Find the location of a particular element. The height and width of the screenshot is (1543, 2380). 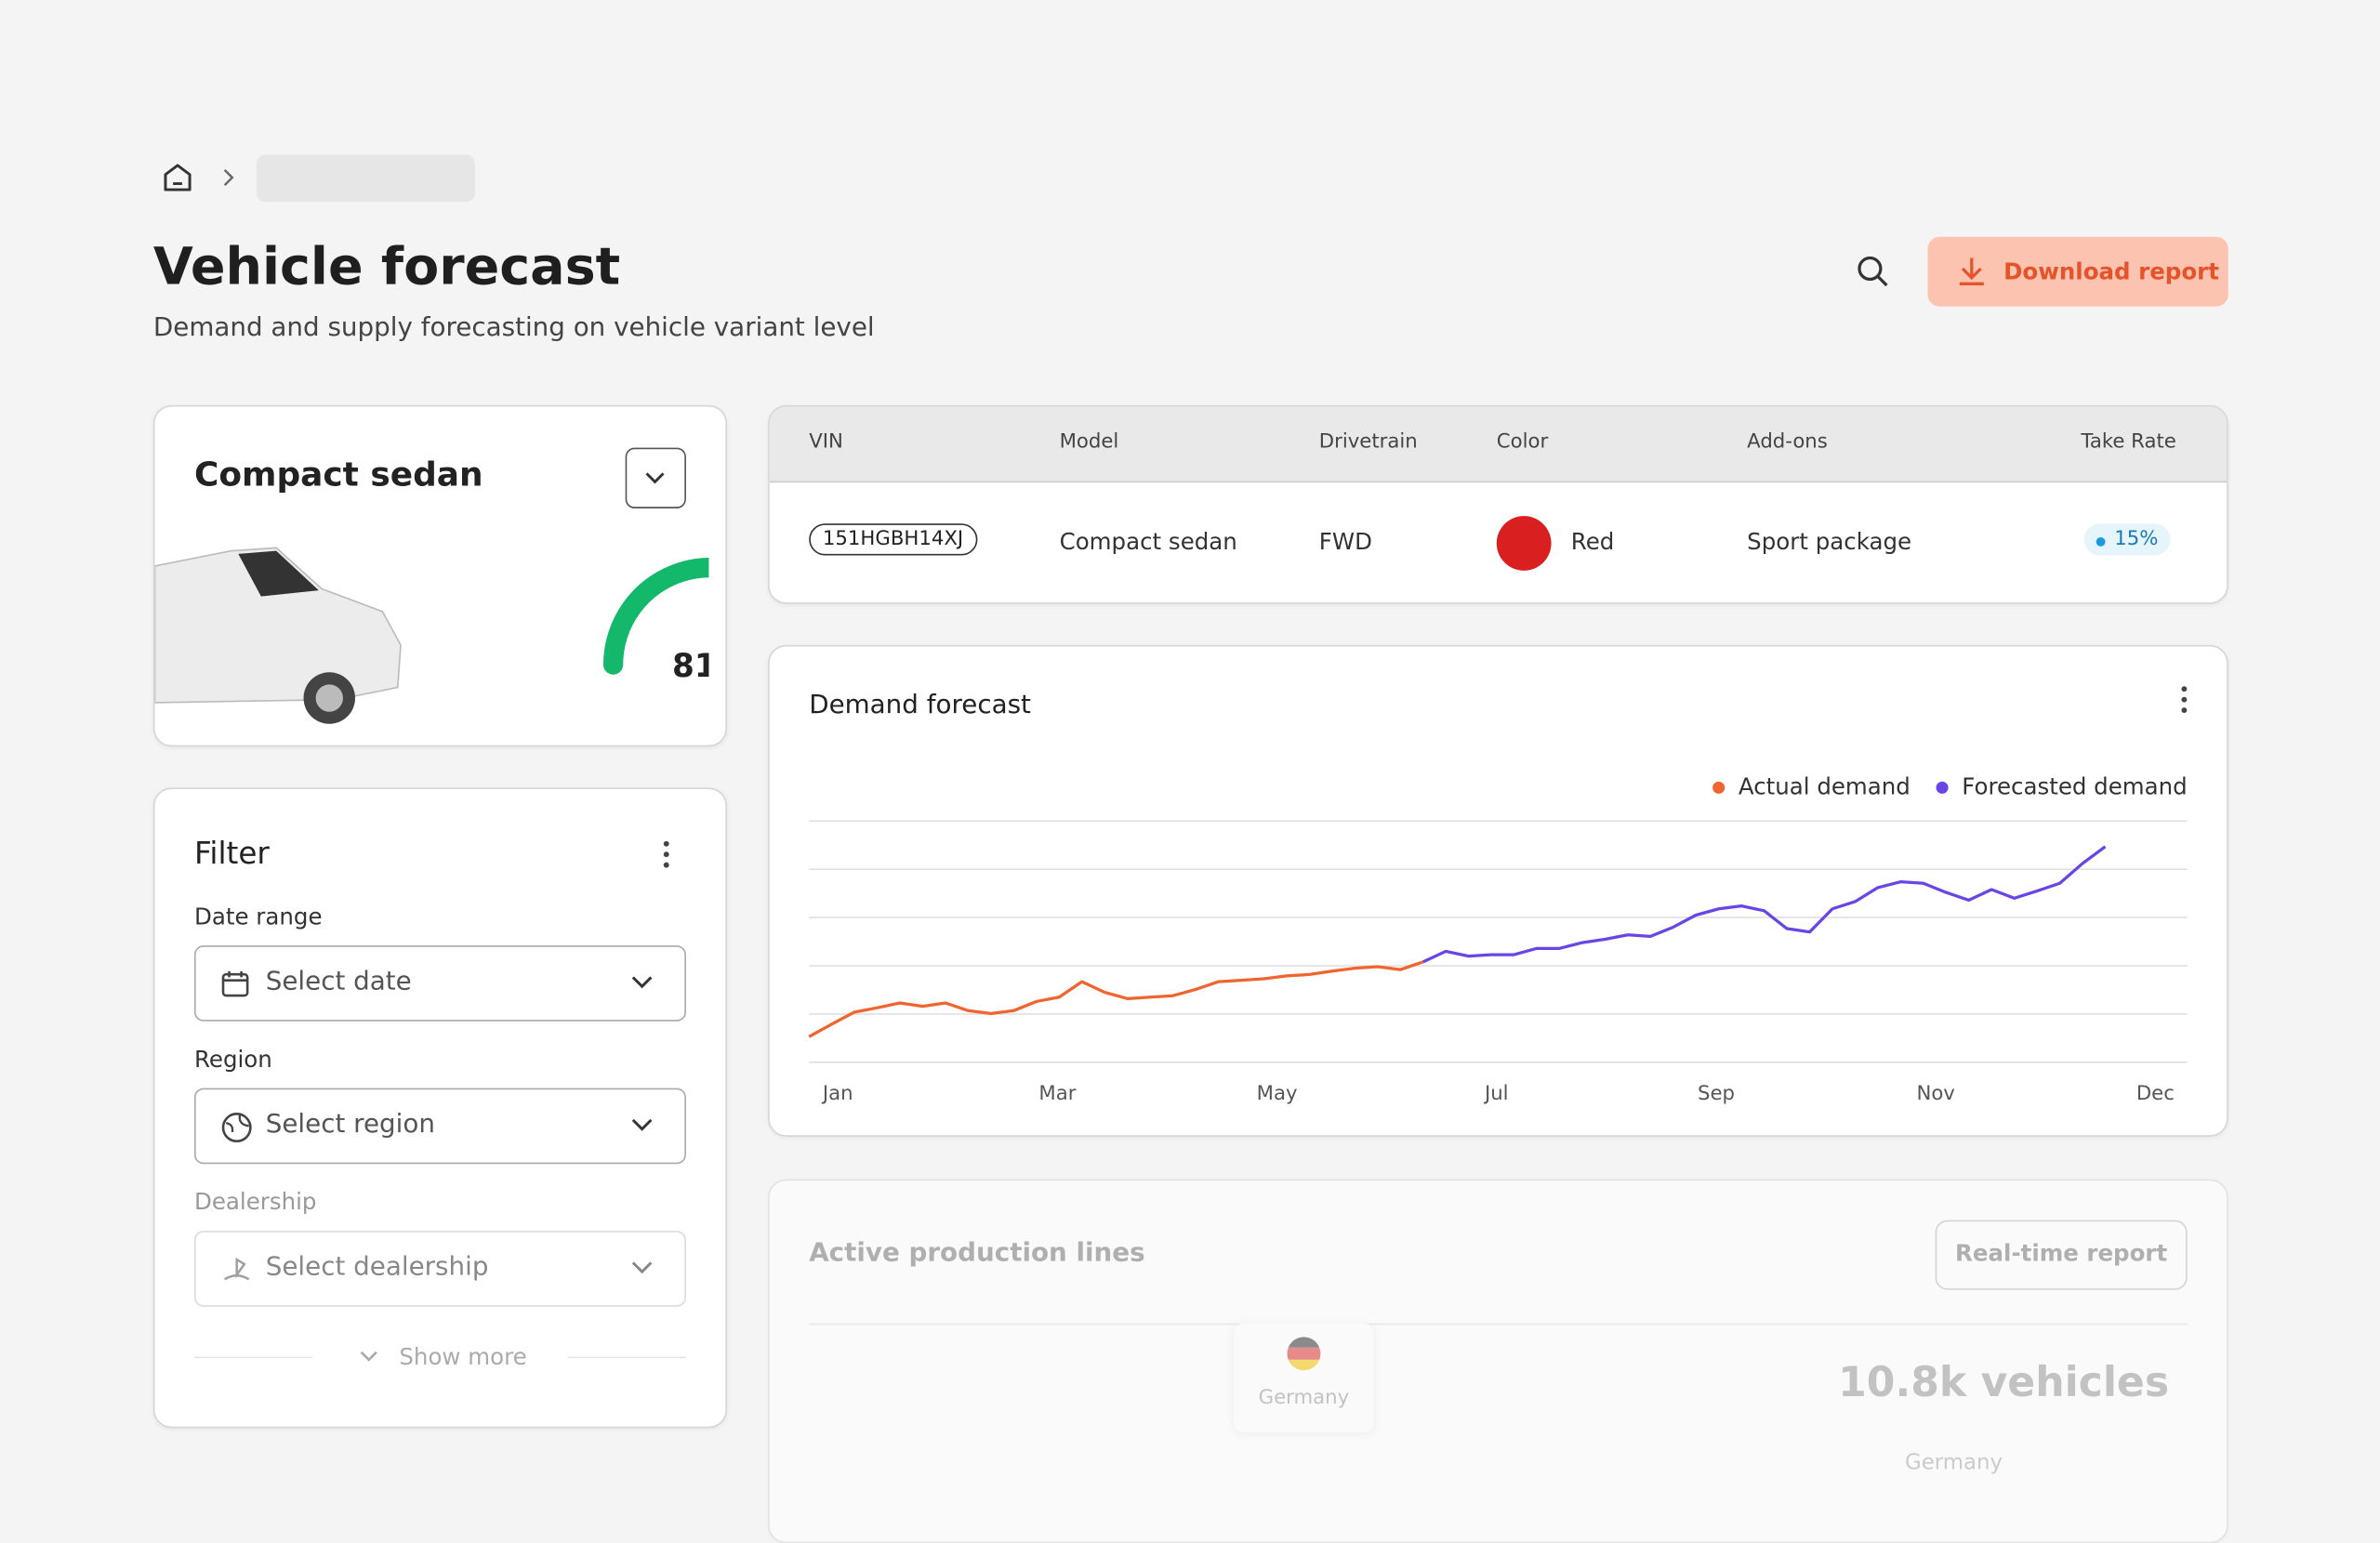

column-header: Add-ons is located at coordinates (1787, 442).